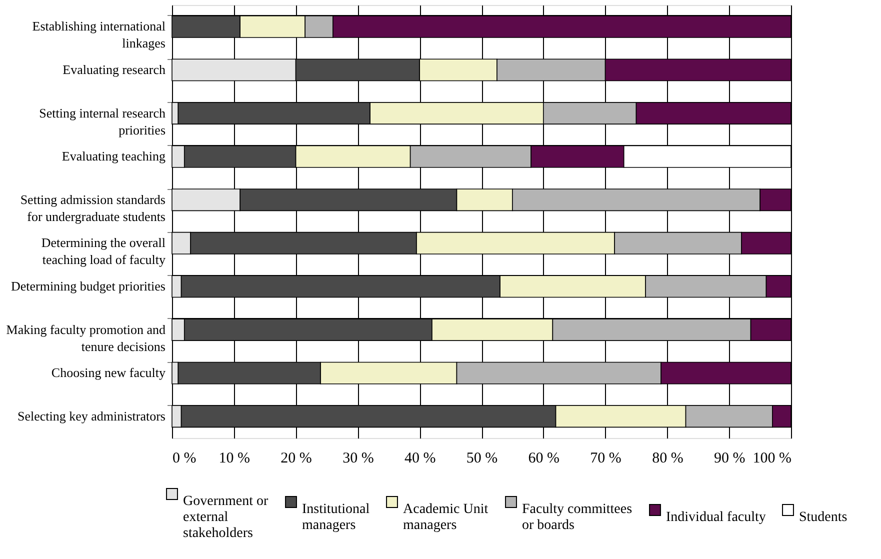 Image resolution: width=881 pixels, height=559 pixels. Describe the element at coordinates (482, 458) in the screenshot. I see `x-tick-label: 50 %` at that location.